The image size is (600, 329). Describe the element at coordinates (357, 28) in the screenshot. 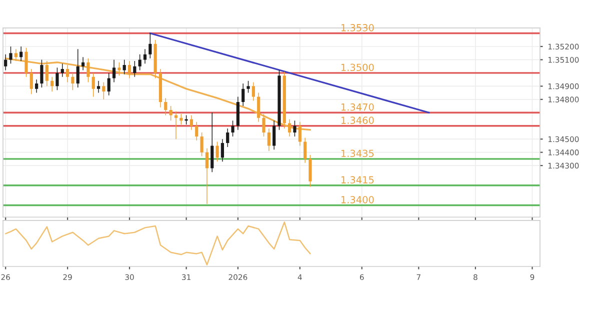

I see `ref-line-label: 1.3530` at that location.